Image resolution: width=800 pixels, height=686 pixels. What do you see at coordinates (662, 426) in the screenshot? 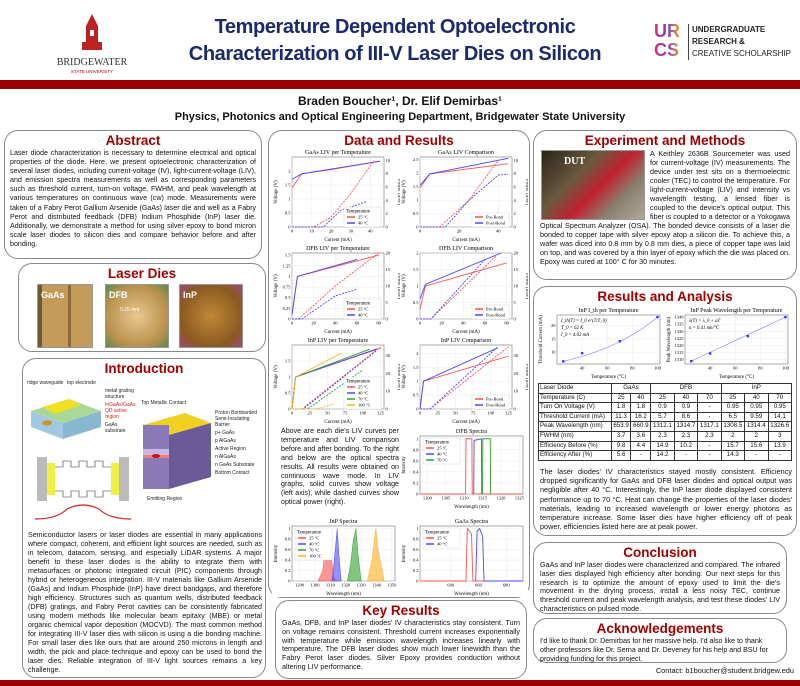
I see `table-cell: 1312.1` at bounding box center [662, 426].